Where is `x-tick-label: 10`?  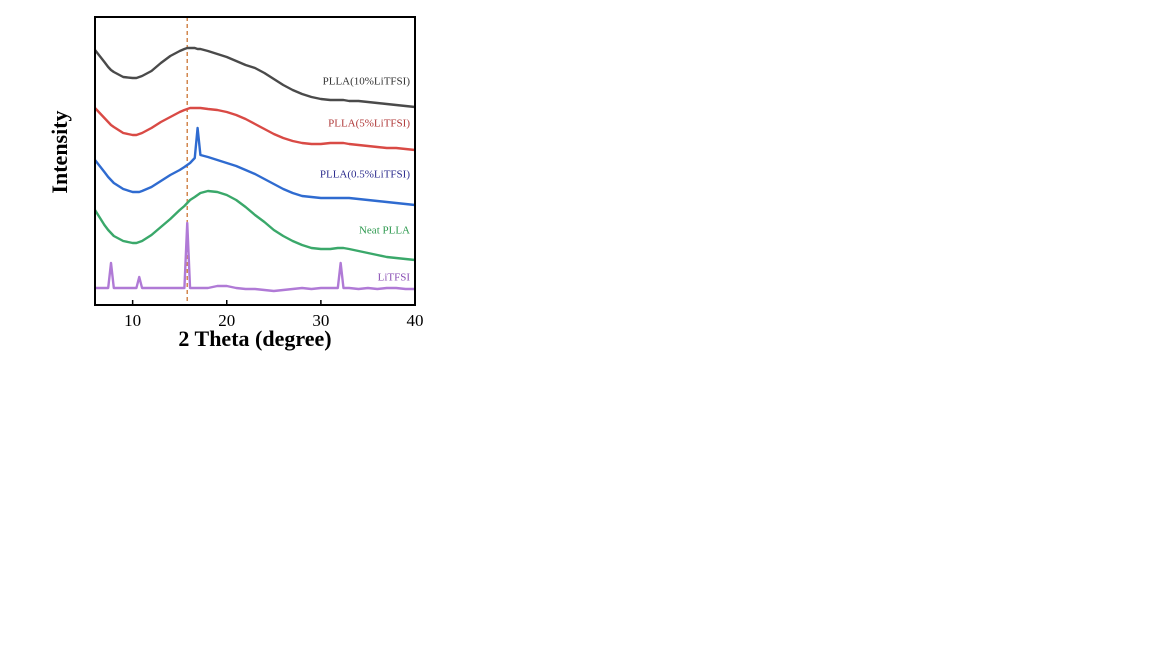
x-tick-label: 10 is located at coordinates (132, 320).